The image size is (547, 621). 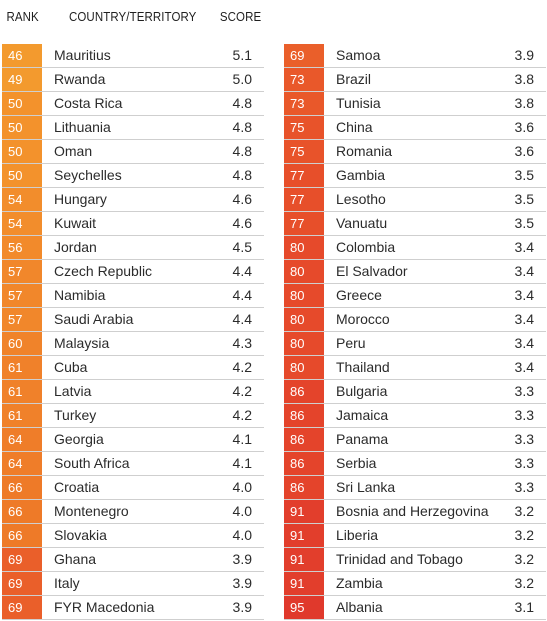 What do you see at coordinates (524, 343) in the screenshot?
I see `score-value: 3.4` at bounding box center [524, 343].